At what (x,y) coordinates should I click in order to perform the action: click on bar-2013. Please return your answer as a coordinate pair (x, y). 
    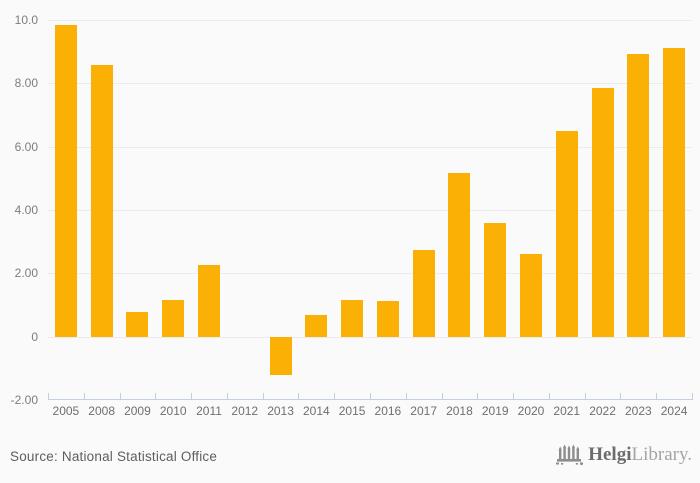
    Looking at the image, I should click on (280, 355).